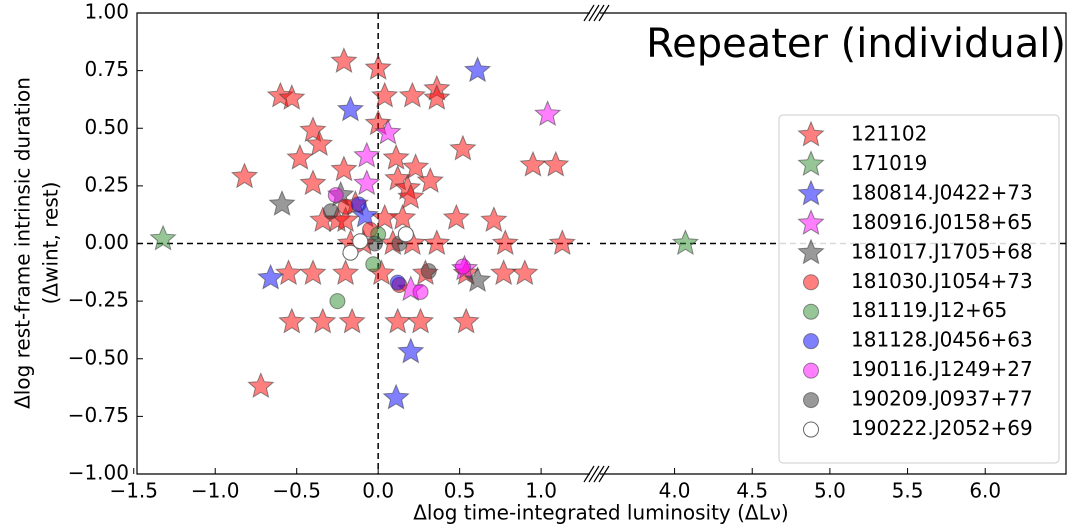 This screenshot has width=1073, height=531. What do you see at coordinates (942, 340) in the screenshot?
I see `legend-label: 181128.J0456+63` at bounding box center [942, 340].